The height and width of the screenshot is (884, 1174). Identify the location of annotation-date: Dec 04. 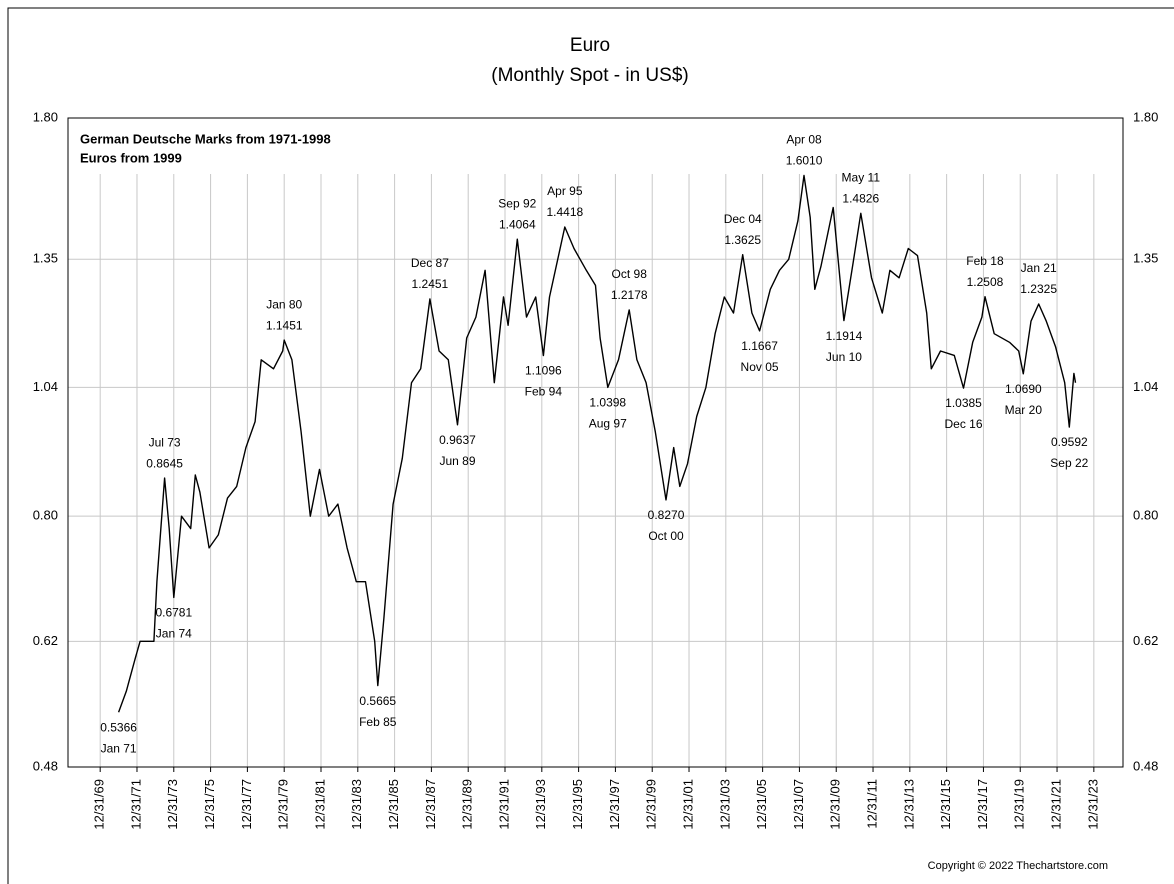
(743, 219).